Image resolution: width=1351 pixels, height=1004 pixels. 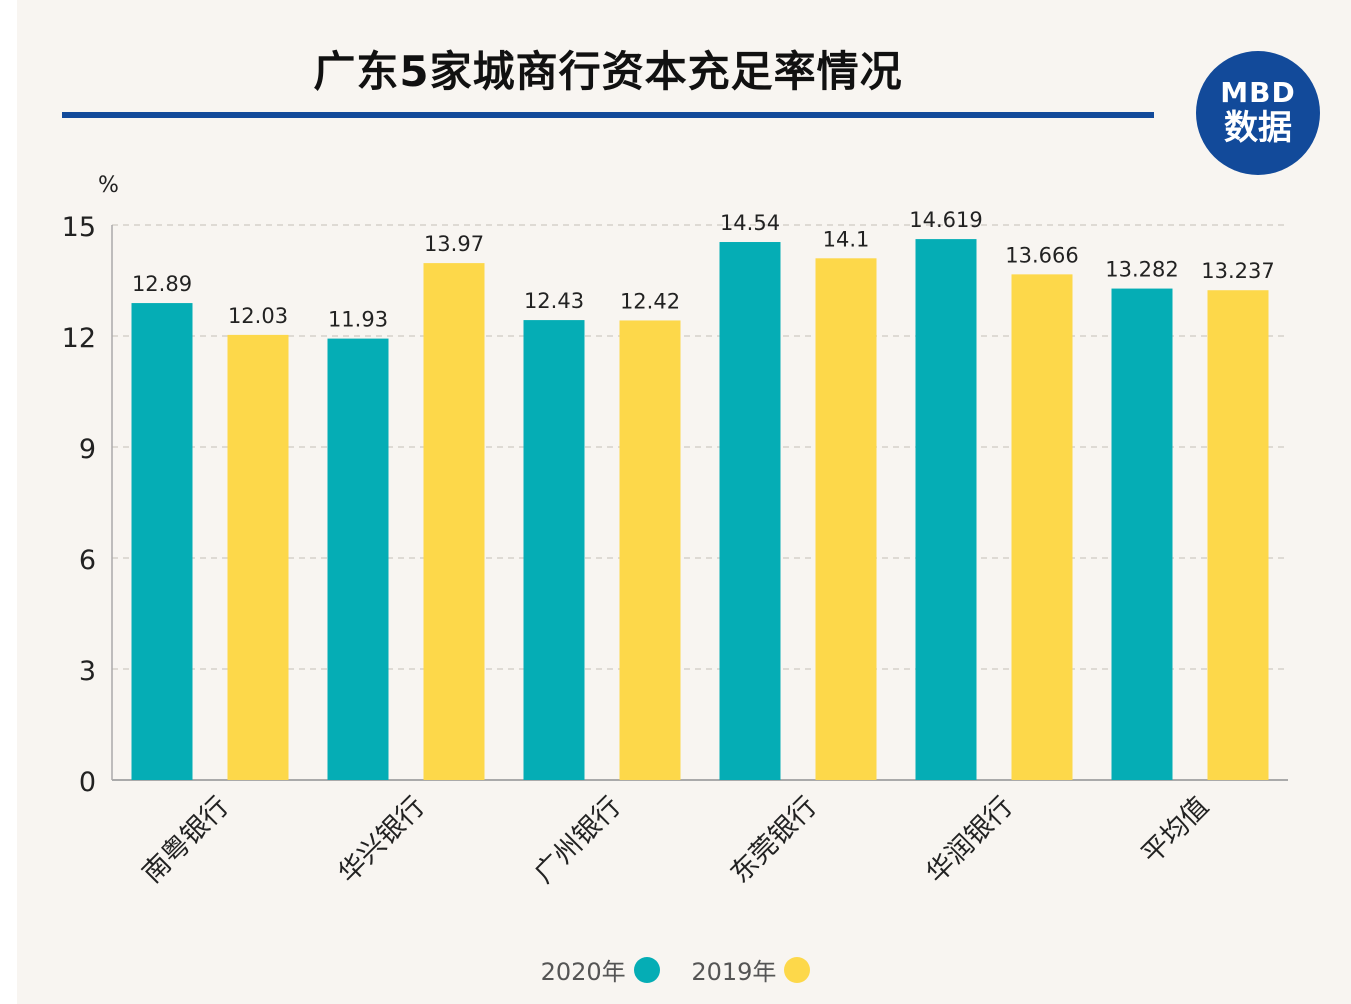 What do you see at coordinates (87, 671) in the screenshot?
I see `y-tick-label-1: 3` at bounding box center [87, 671].